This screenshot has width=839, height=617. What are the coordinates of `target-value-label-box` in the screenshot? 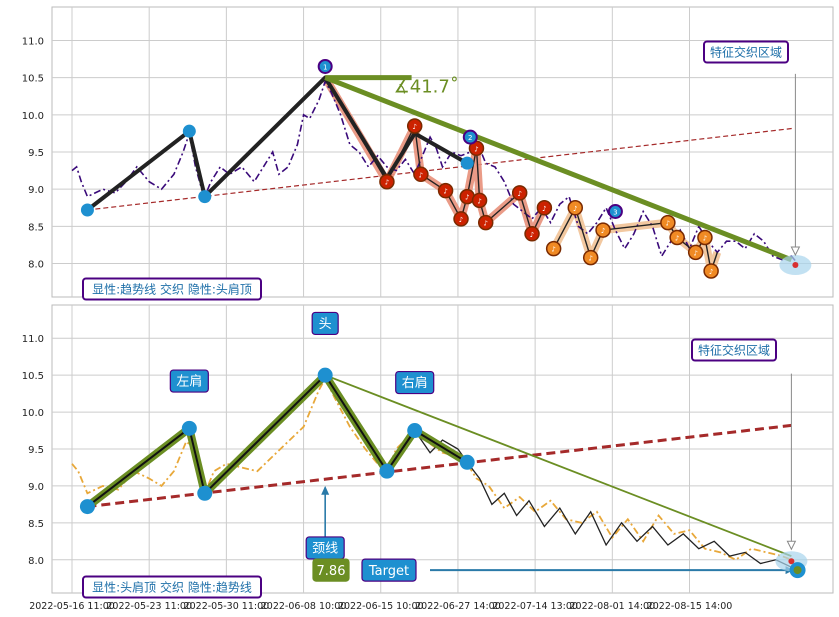 It's located at (331, 570).